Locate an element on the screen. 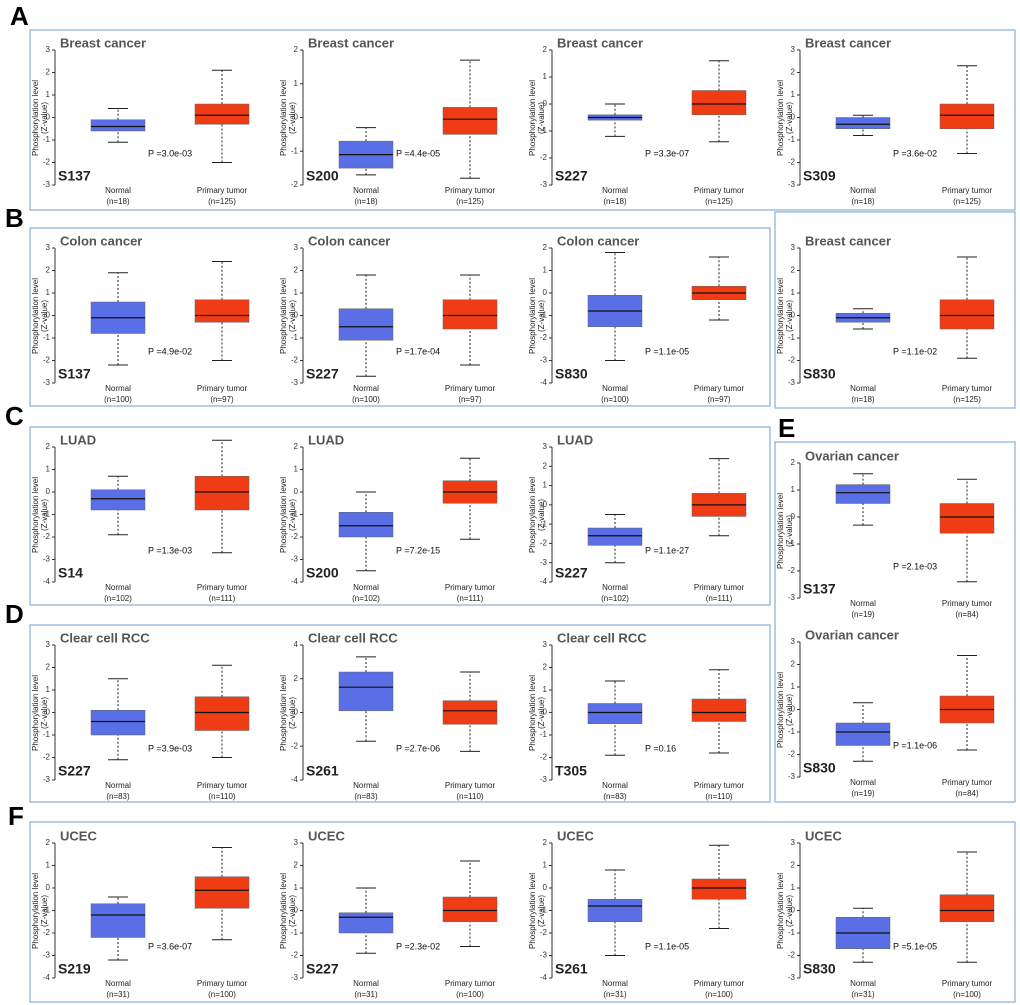 The image size is (1020, 1005). group-frame is located at coordinates (400, 713).